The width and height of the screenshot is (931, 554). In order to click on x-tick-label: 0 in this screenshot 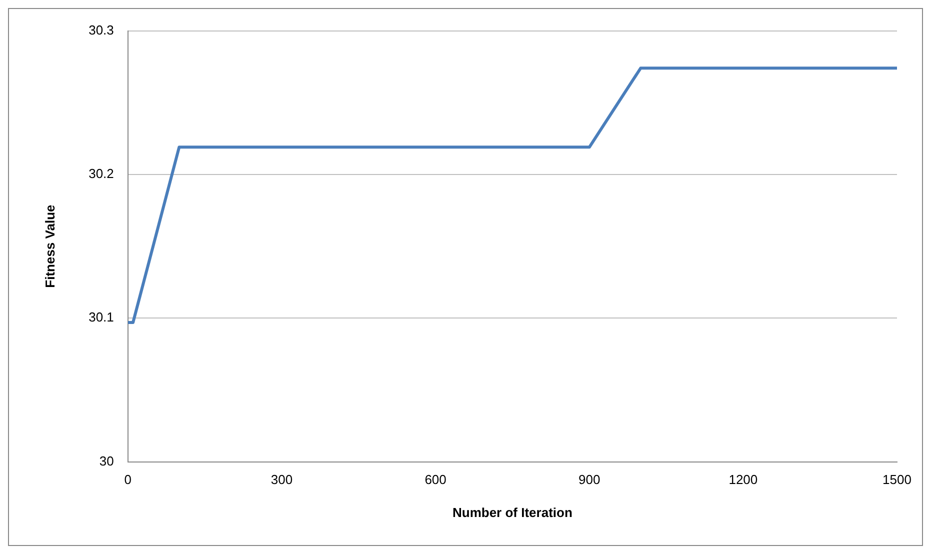, I will do `click(128, 480)`.